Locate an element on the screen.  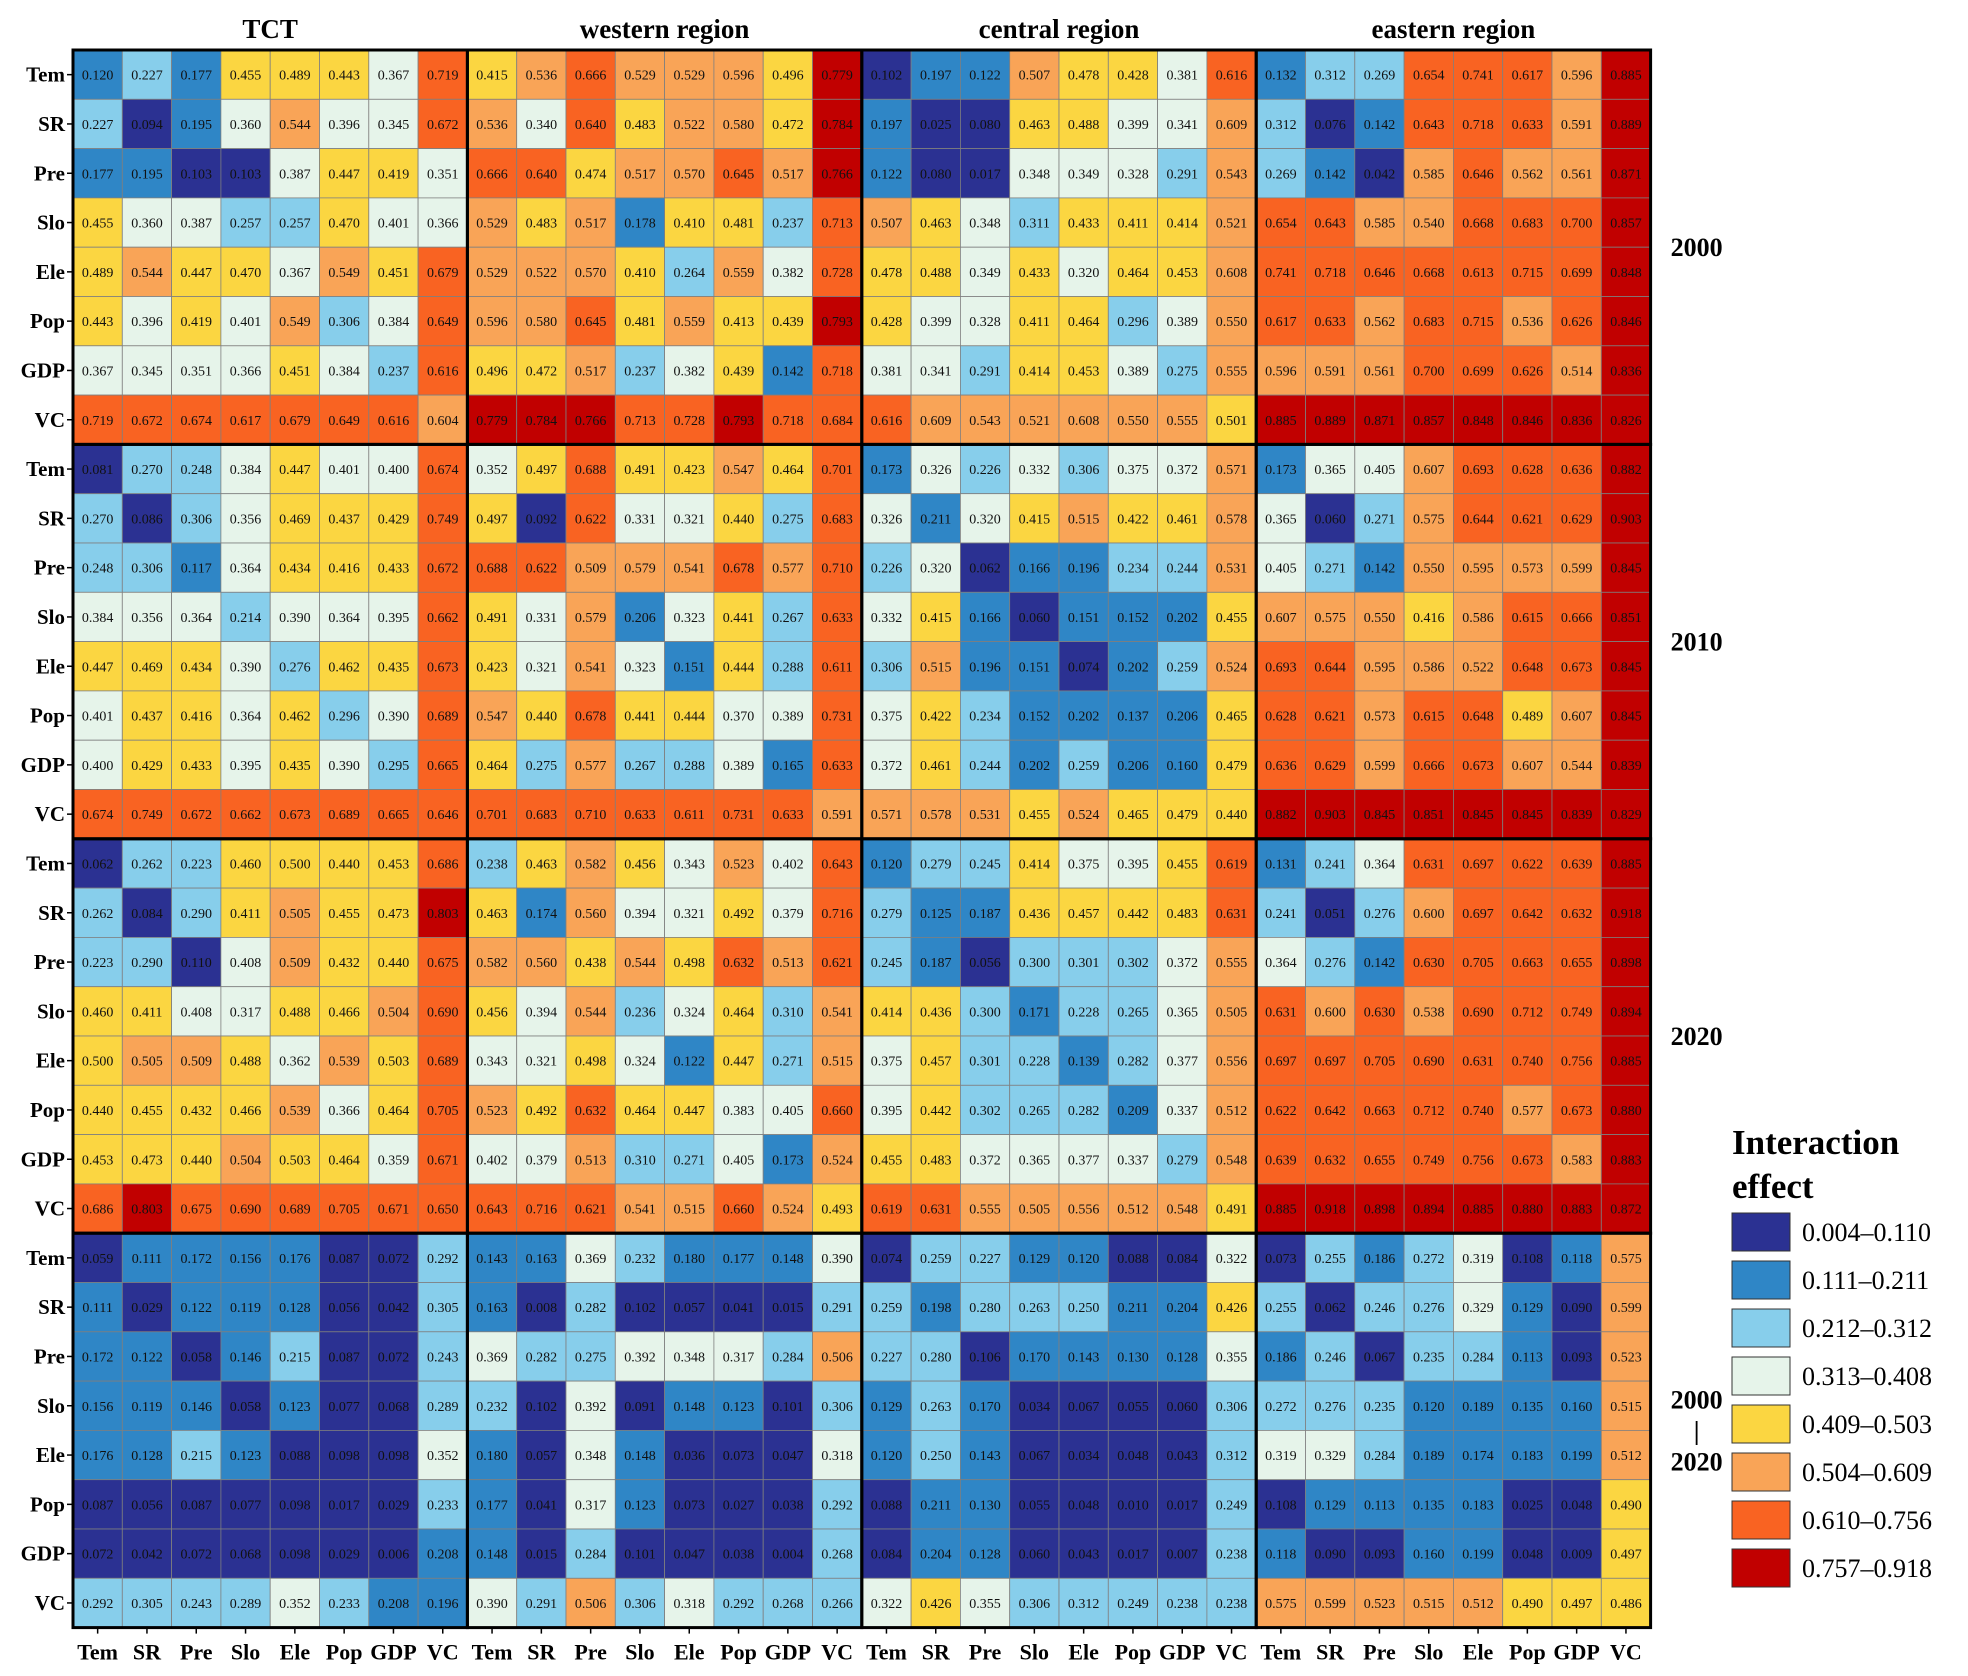
cell-value-label: 0.187 is located at coordinates (936, 963).